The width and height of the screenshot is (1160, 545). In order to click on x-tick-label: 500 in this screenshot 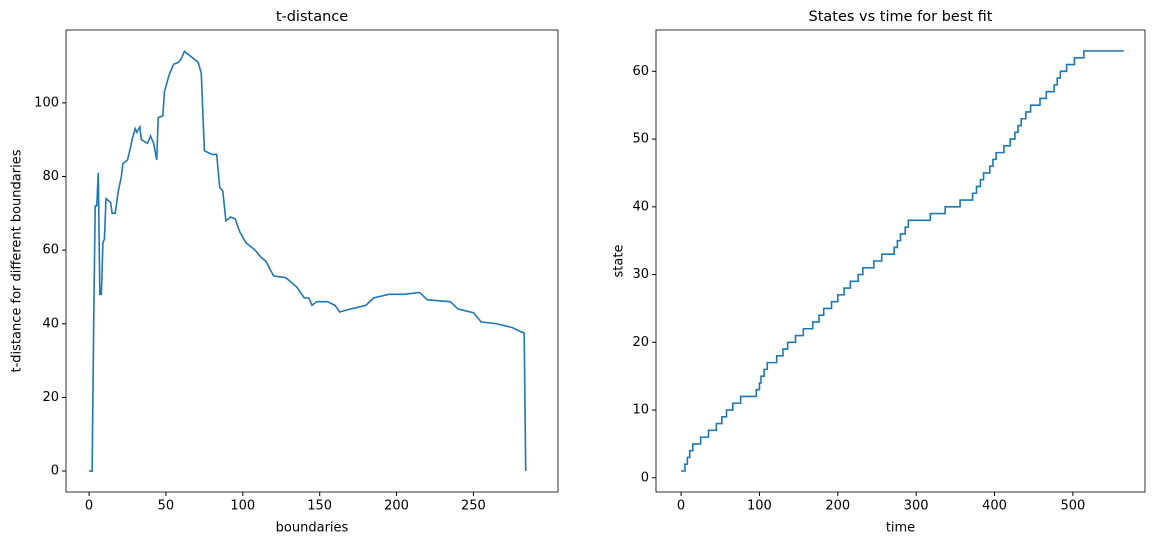, I will do `click(1072, 506)`.